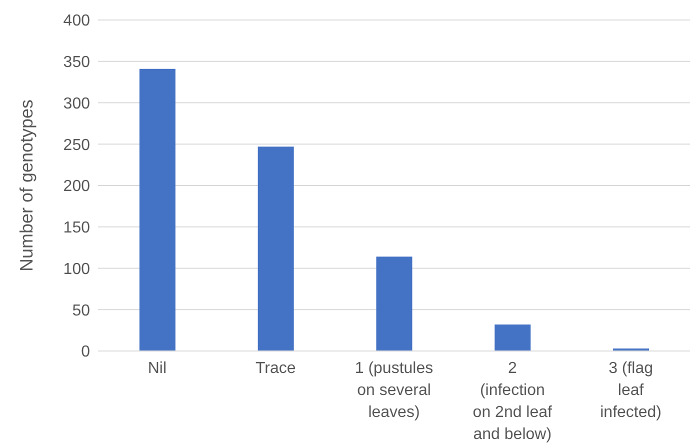 Image resolution: width=698 pixels, height=447 pixels. Describe the element at coordinates (85, 352) in the screenshot. I see `y-tick-label: 0` at that location.